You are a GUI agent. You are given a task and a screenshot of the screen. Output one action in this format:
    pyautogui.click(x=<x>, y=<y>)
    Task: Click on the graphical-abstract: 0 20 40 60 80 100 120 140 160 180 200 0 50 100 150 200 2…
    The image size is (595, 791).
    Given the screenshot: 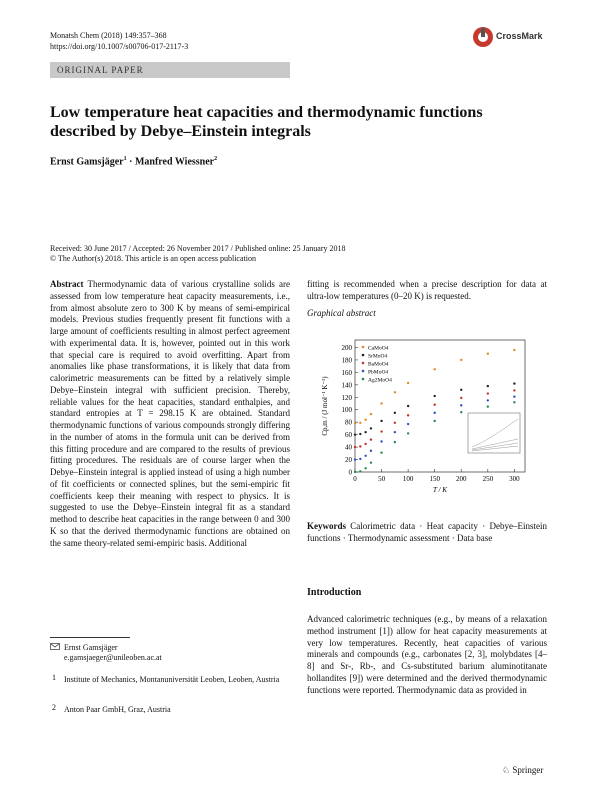 What is the action you would take?
    pyautogui.click(x=423, y=416)
    